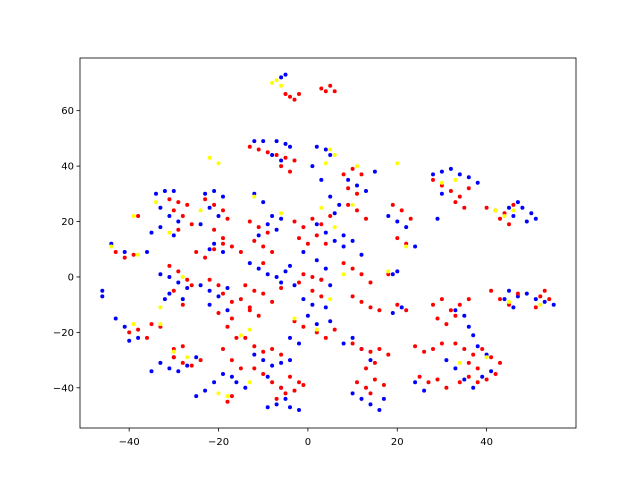 The width and height of the screenshot is (640, 480). I want to click on x-tick-label: −20, so click(218, 442).